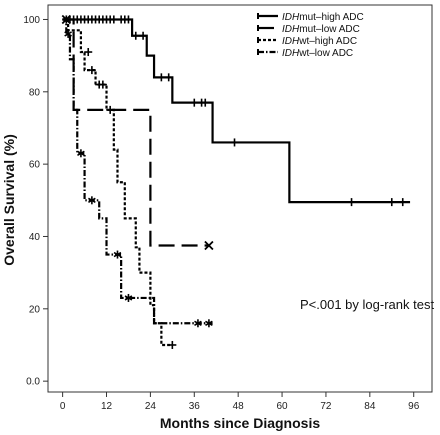 This screenshot has width=440, height=435. Describe the element at coordinates (9, 200) in the screenshot. I see `y-axis-label: Overall Survival (%)` at that location.